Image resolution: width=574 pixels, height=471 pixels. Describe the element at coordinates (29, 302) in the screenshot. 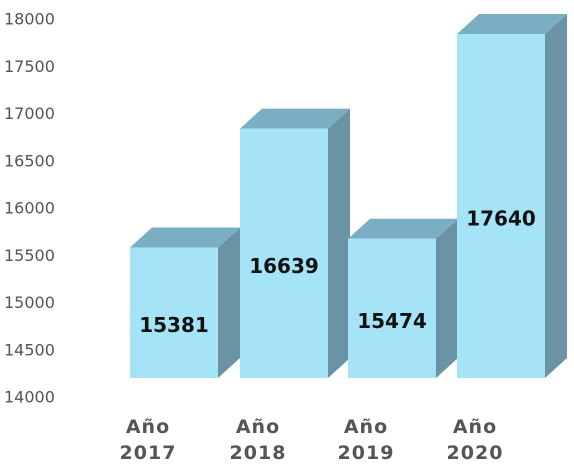

I see `y-tick-label: 15000` at that location.